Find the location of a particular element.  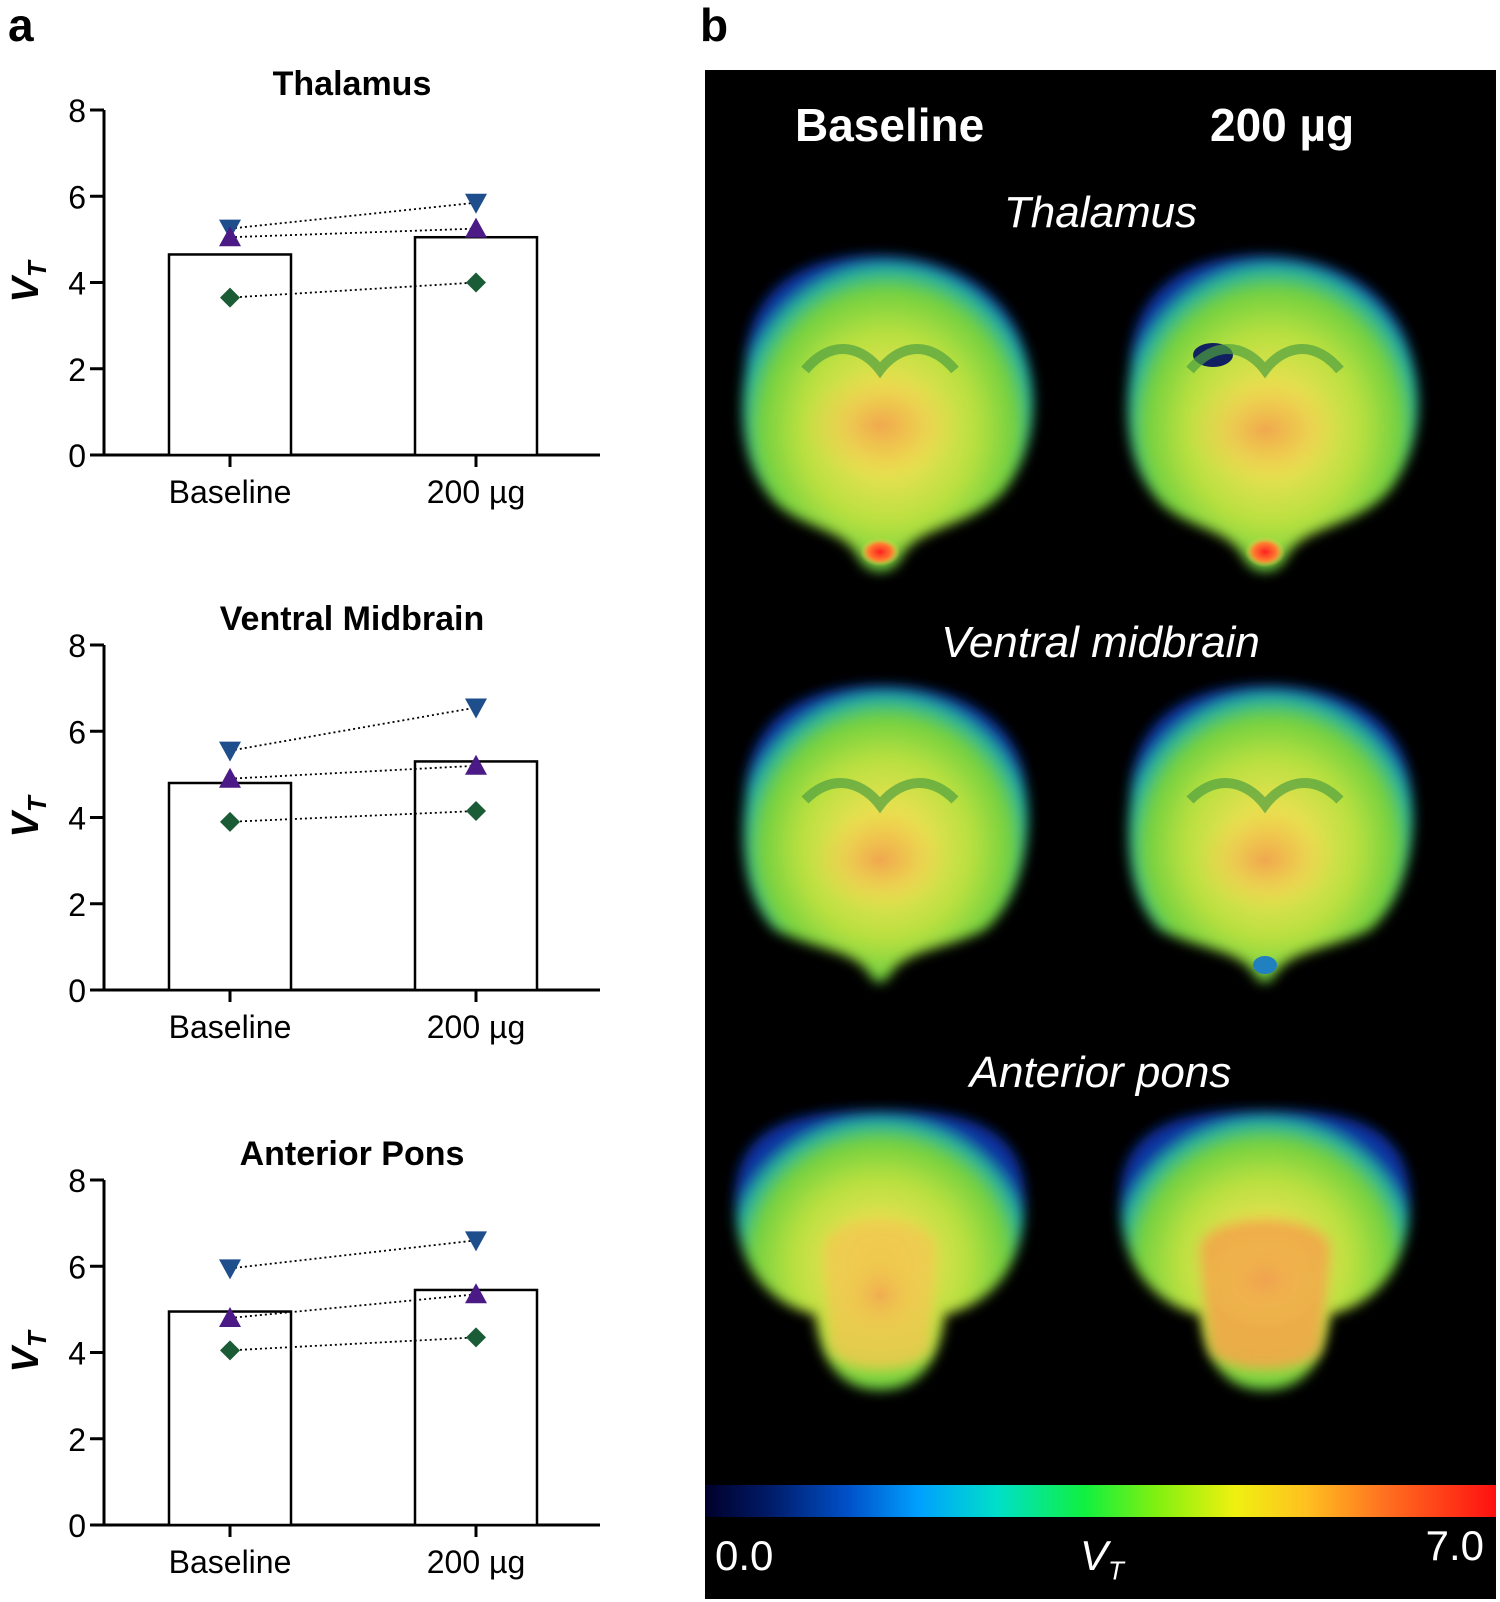

chart-0: Thalamus VT 0 2 4 6 8 Baseline 200 µg is located at coordinates (302, 287).